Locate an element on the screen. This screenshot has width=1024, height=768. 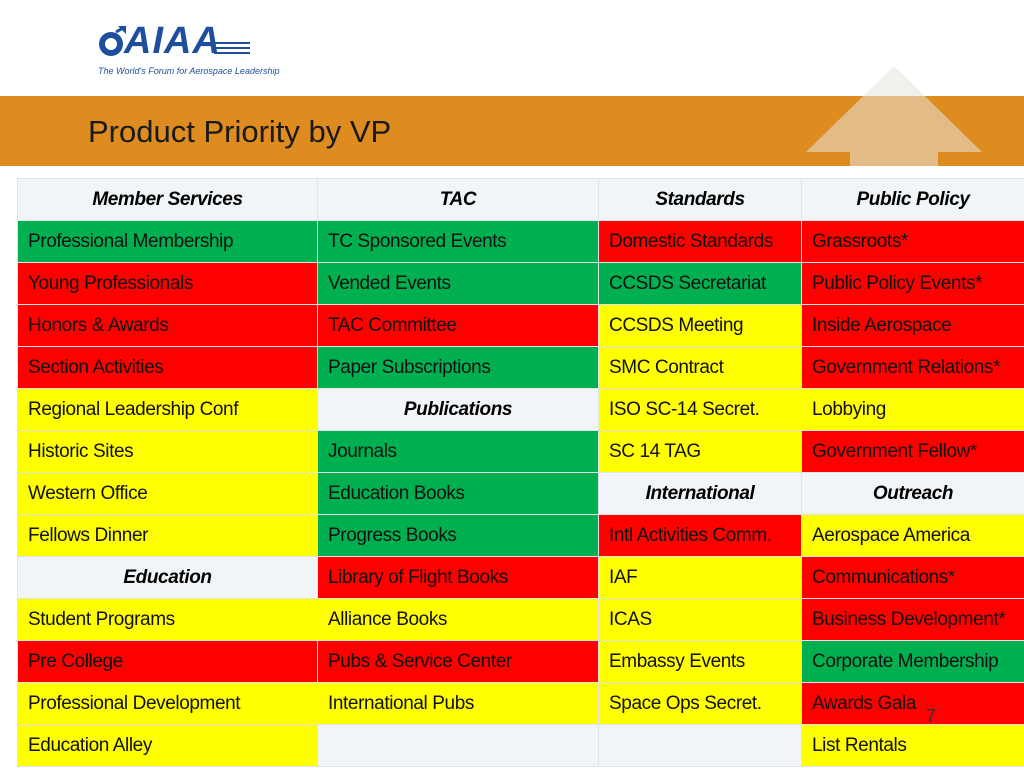
product-cell: Library of Flight Books is located at coordinates (458, 577).